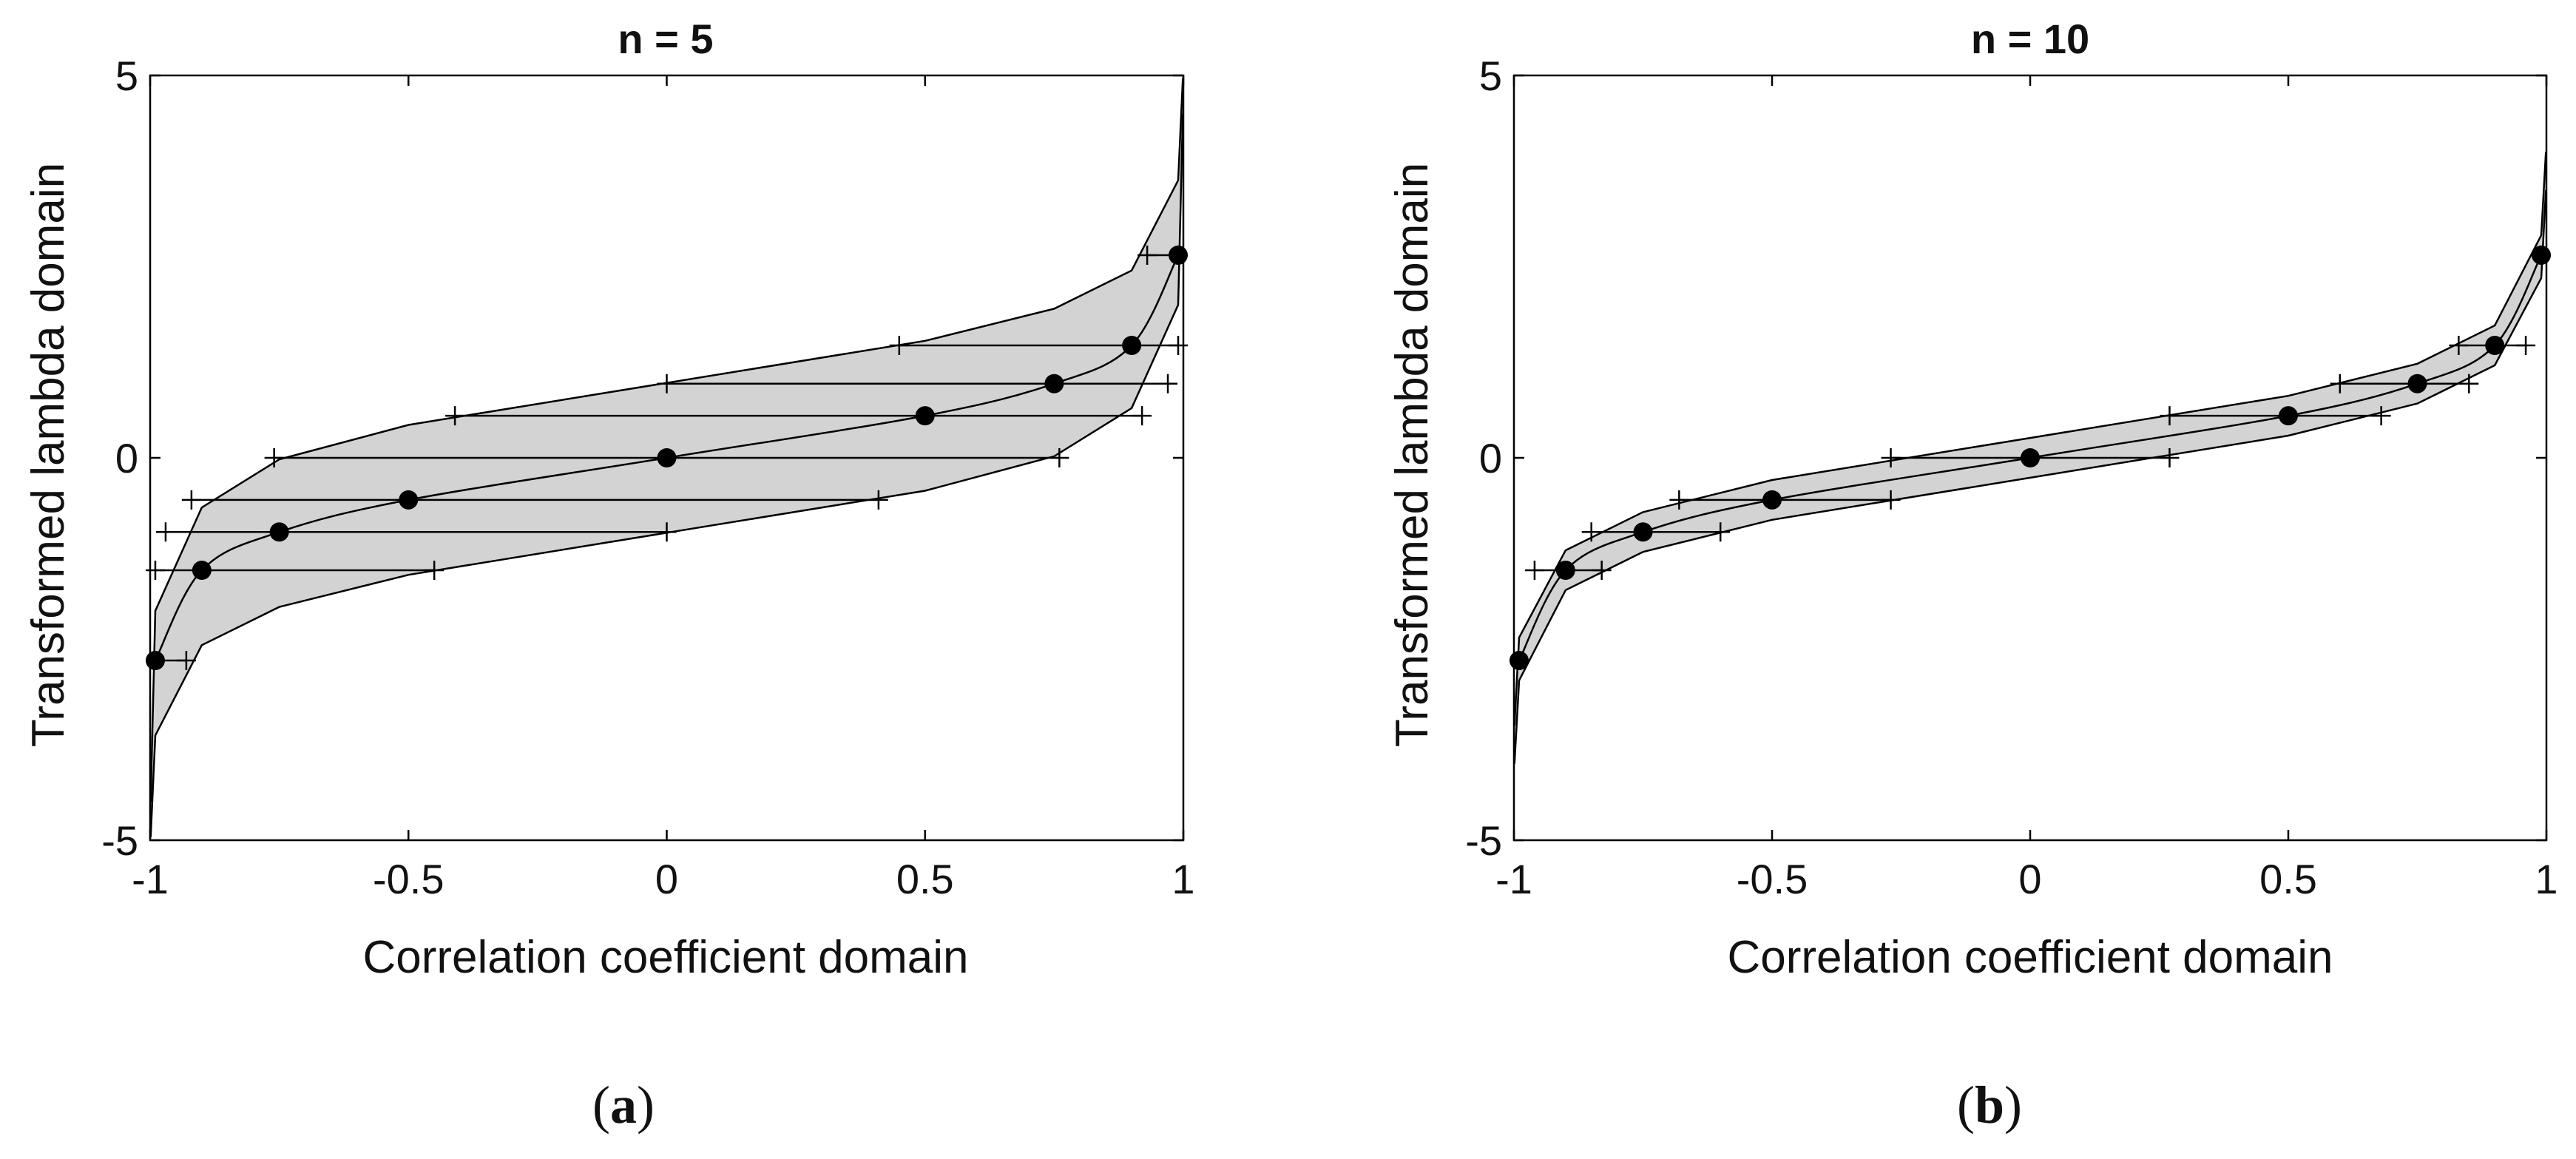 This screenshot has height=1159, width=2576. Describe the element at coordinates (665, 39) in the screenshot. I see `chart-title: n = 5` at that location.